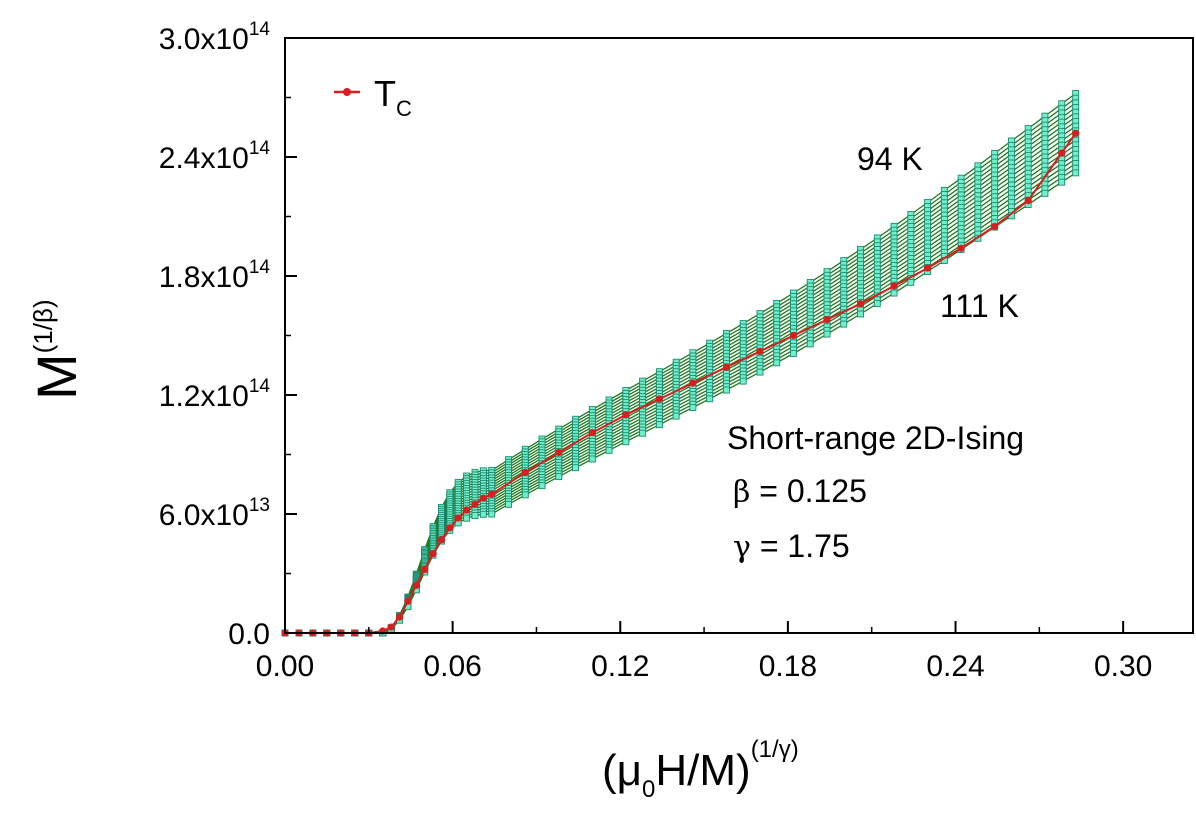  I want to click on legend-tc-label: TC, so click(393, 97).